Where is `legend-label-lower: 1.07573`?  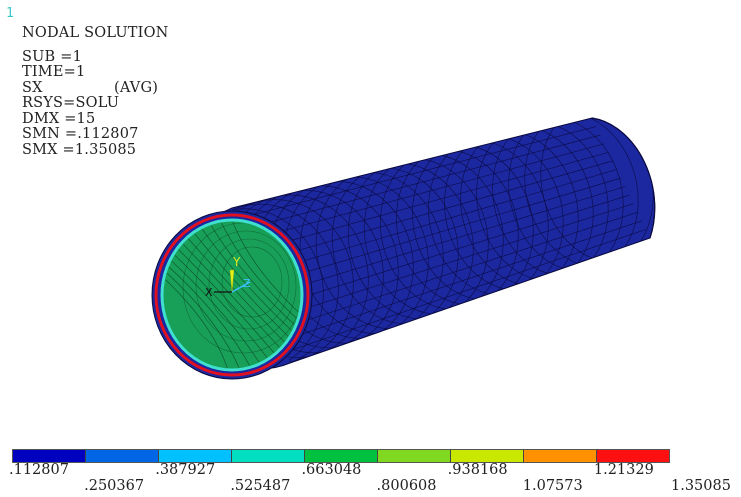
legend-label-lower: 1.07573 is located at coordinates (552, 486).